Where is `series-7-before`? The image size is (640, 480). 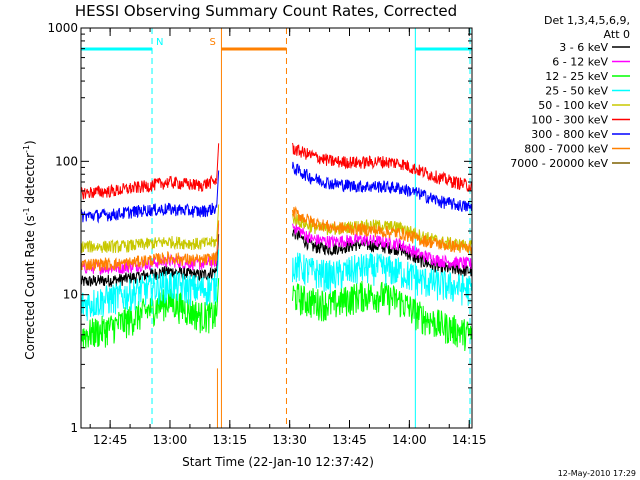 series-7-before is located at coordinates (148, 261).